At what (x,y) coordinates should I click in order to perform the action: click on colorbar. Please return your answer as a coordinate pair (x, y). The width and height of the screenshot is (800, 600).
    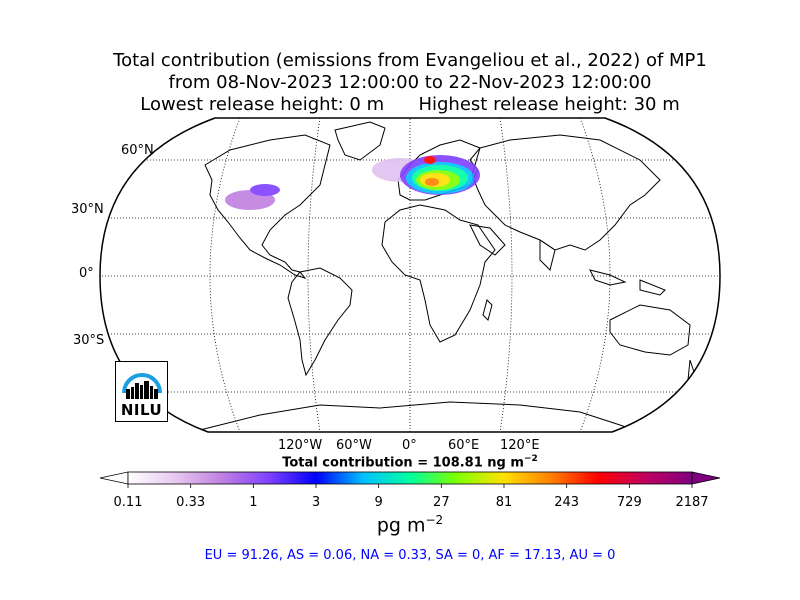
    Looking at the image, I should click on (410, 479).